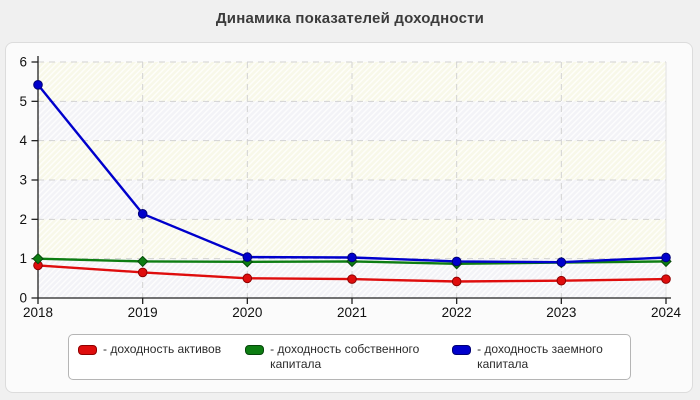  I want to click on legend-swatch-return-on-equity, so click(255, 350).